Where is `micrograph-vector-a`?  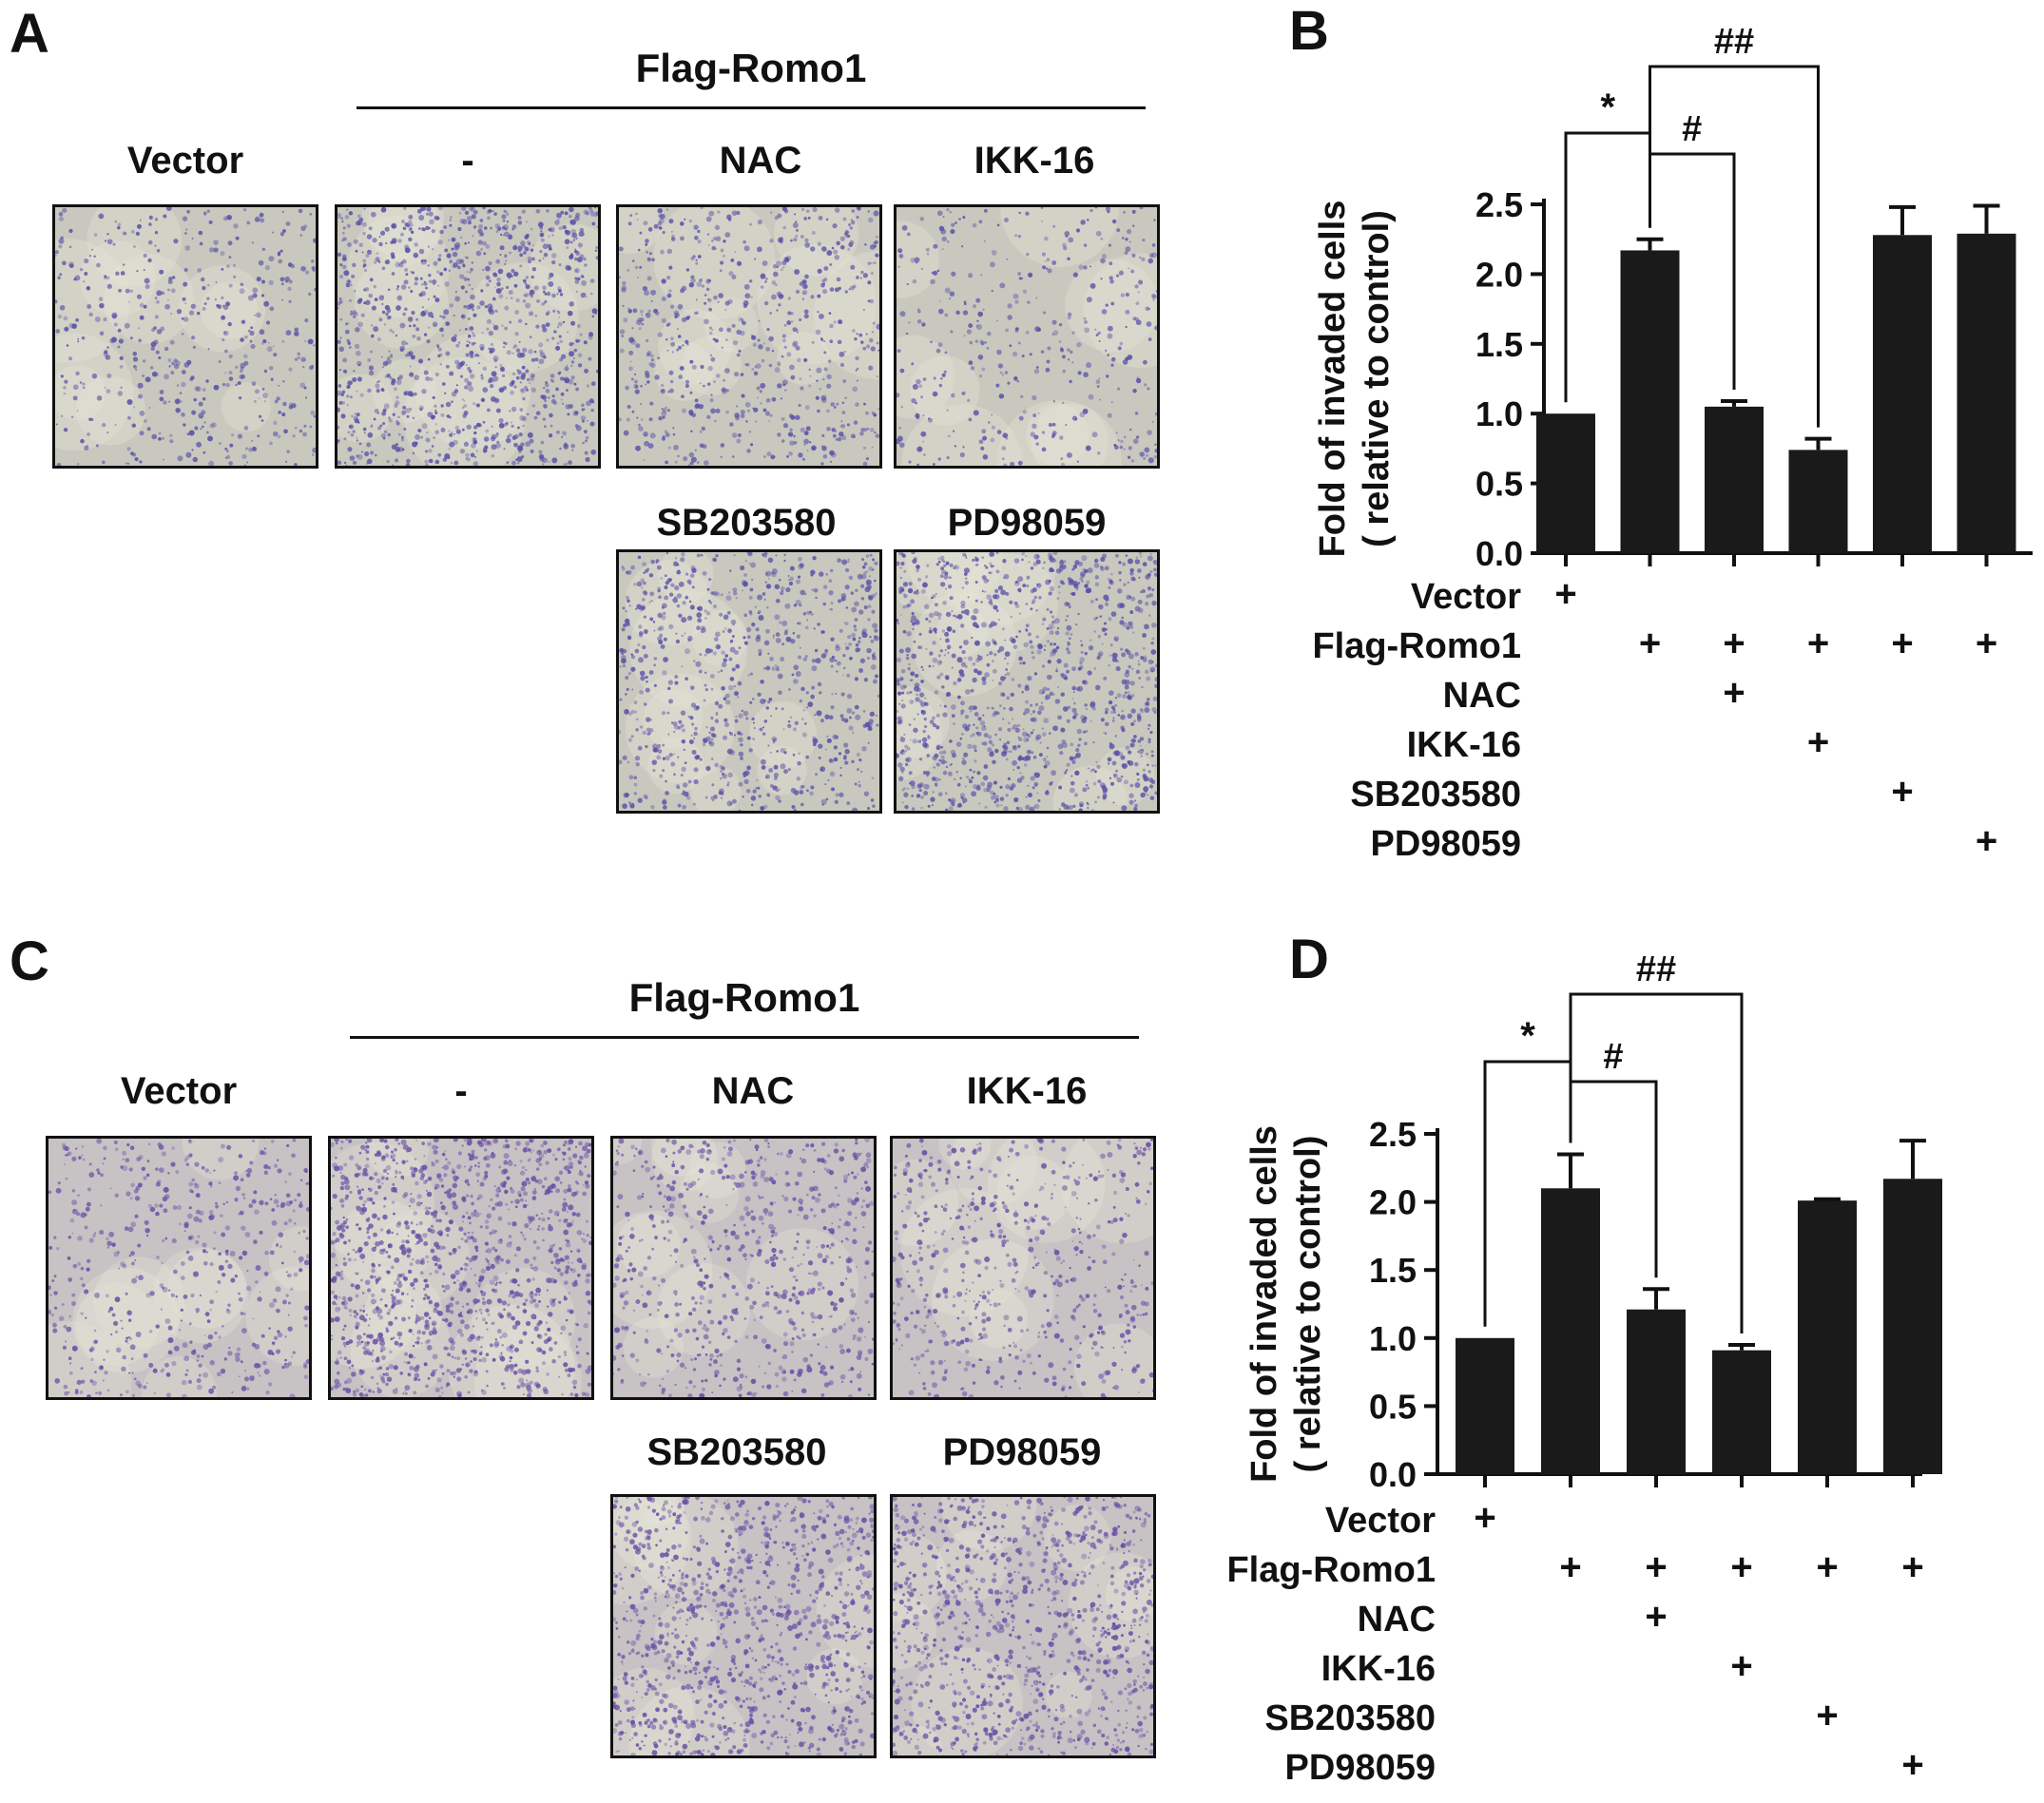
micrograph-vector-a is located at coordinates (185, 336).